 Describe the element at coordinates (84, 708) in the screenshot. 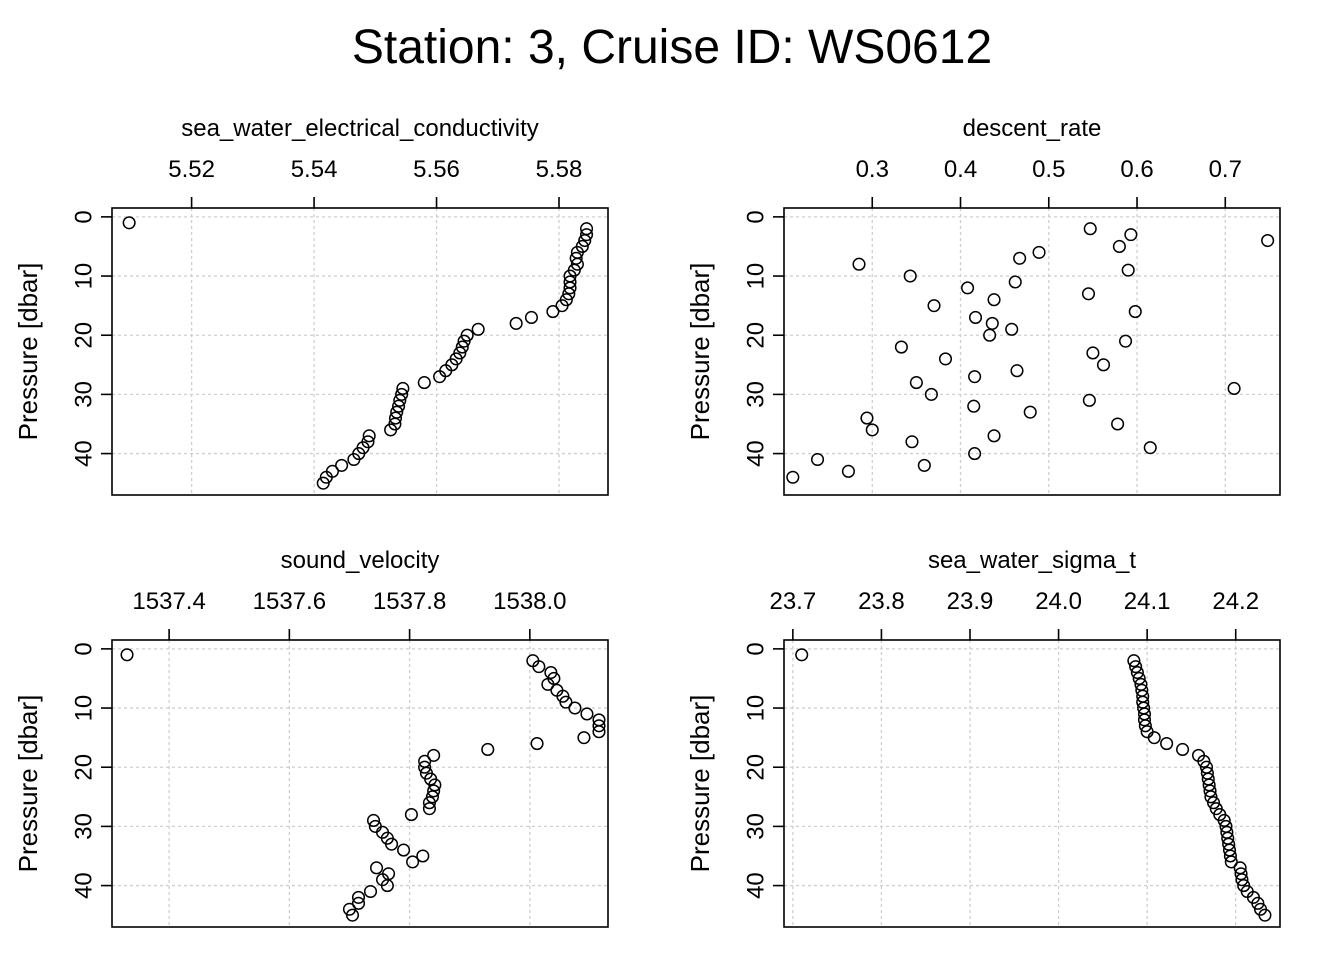

I see `chart-2-ytick-label: 10` at that location.